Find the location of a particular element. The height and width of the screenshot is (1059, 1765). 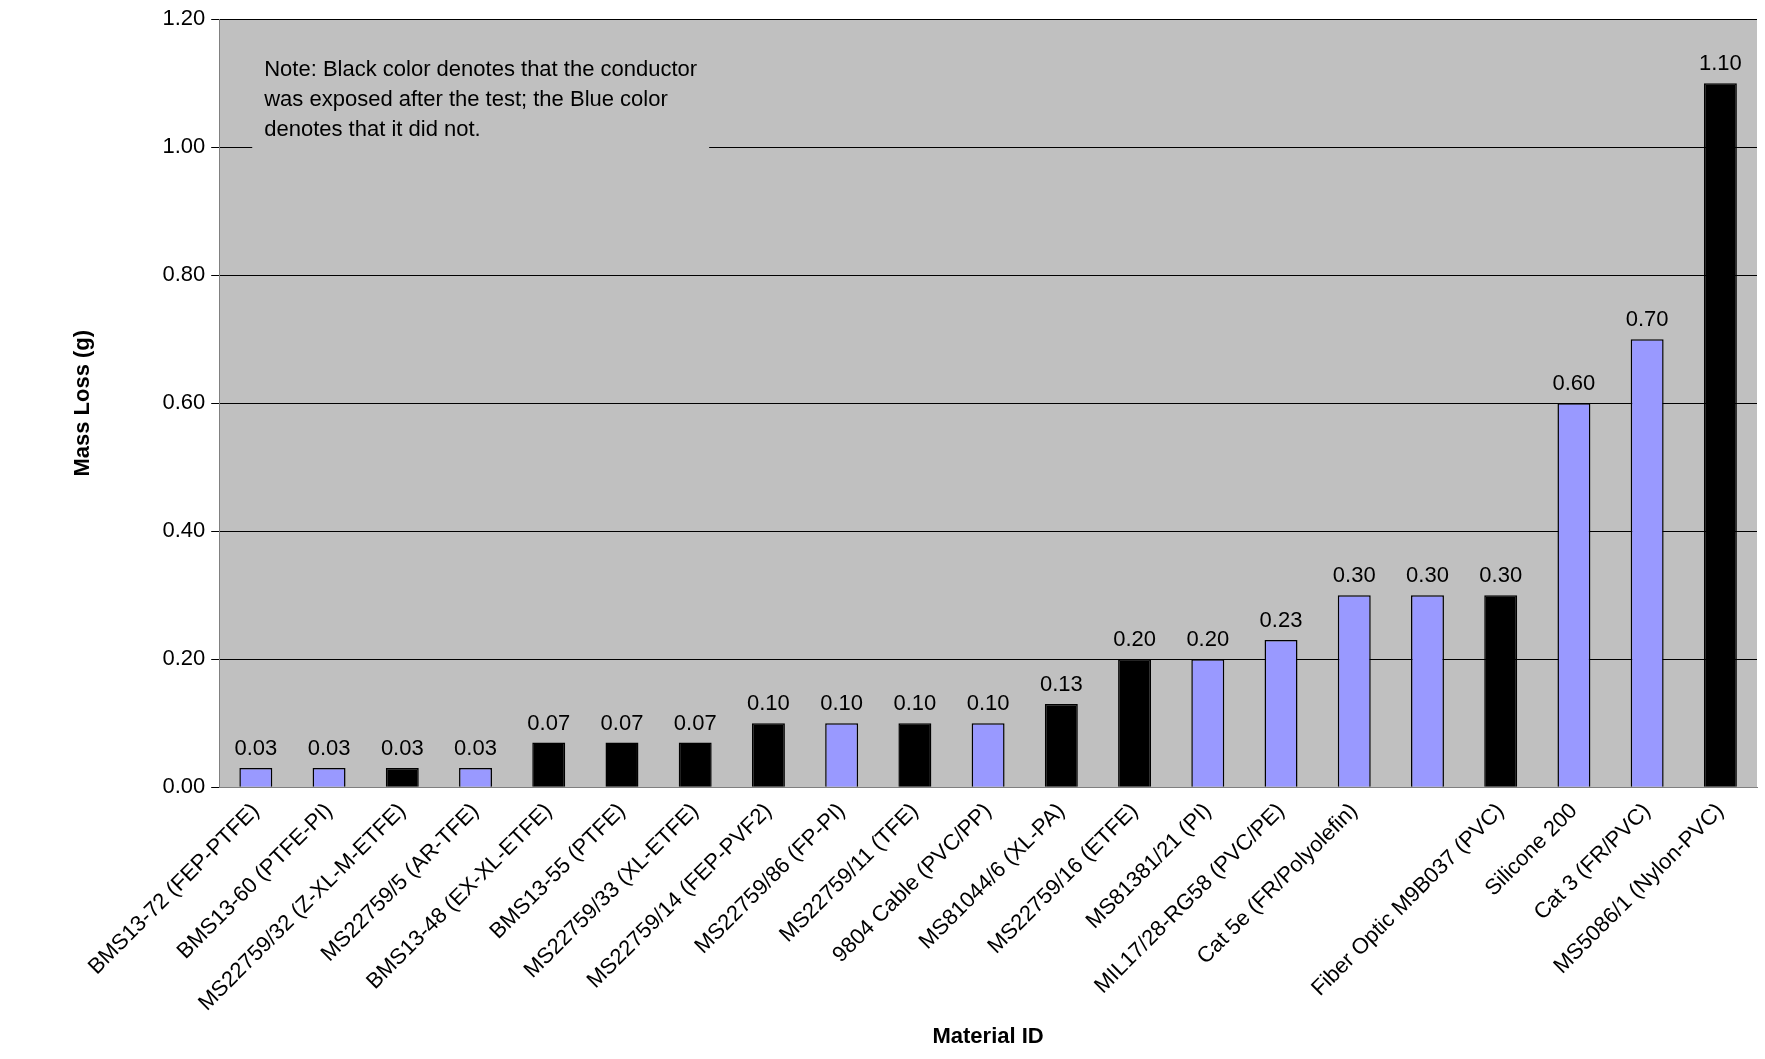

y-tick-label: 1.20 is located at coordinates (184, 18).